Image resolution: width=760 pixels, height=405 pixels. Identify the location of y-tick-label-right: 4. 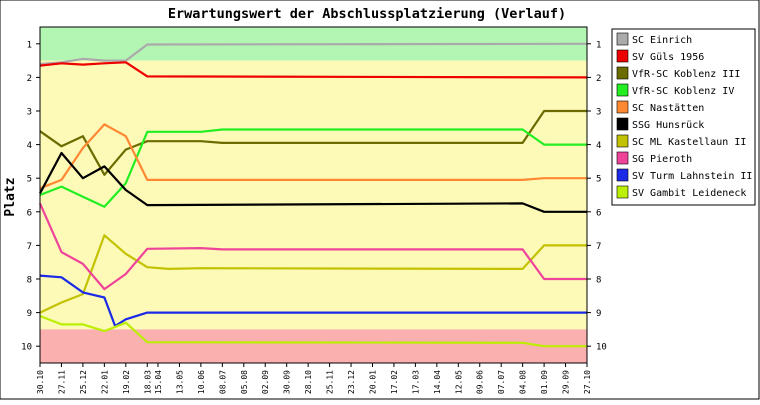
(598, 146).